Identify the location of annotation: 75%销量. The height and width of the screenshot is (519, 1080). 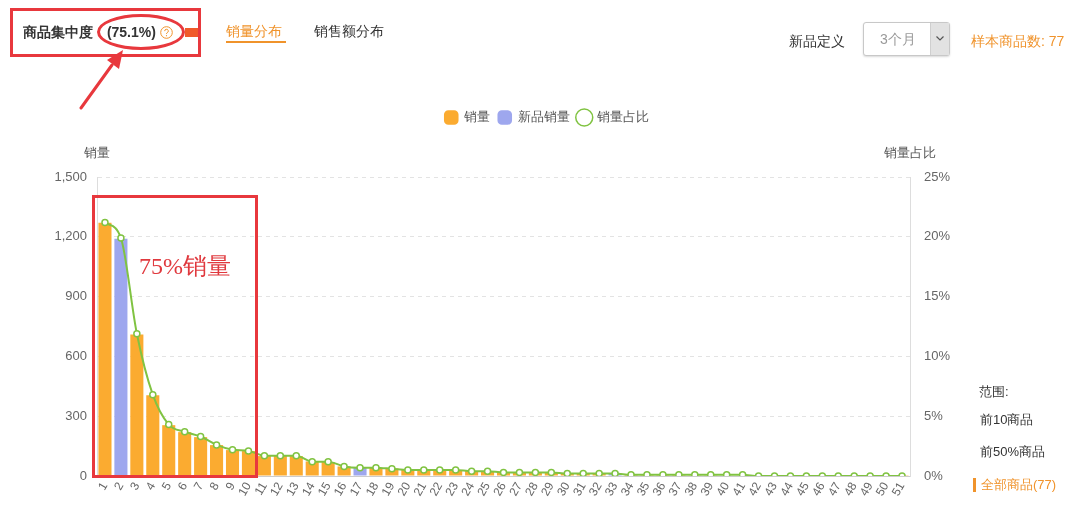
(185, 266).